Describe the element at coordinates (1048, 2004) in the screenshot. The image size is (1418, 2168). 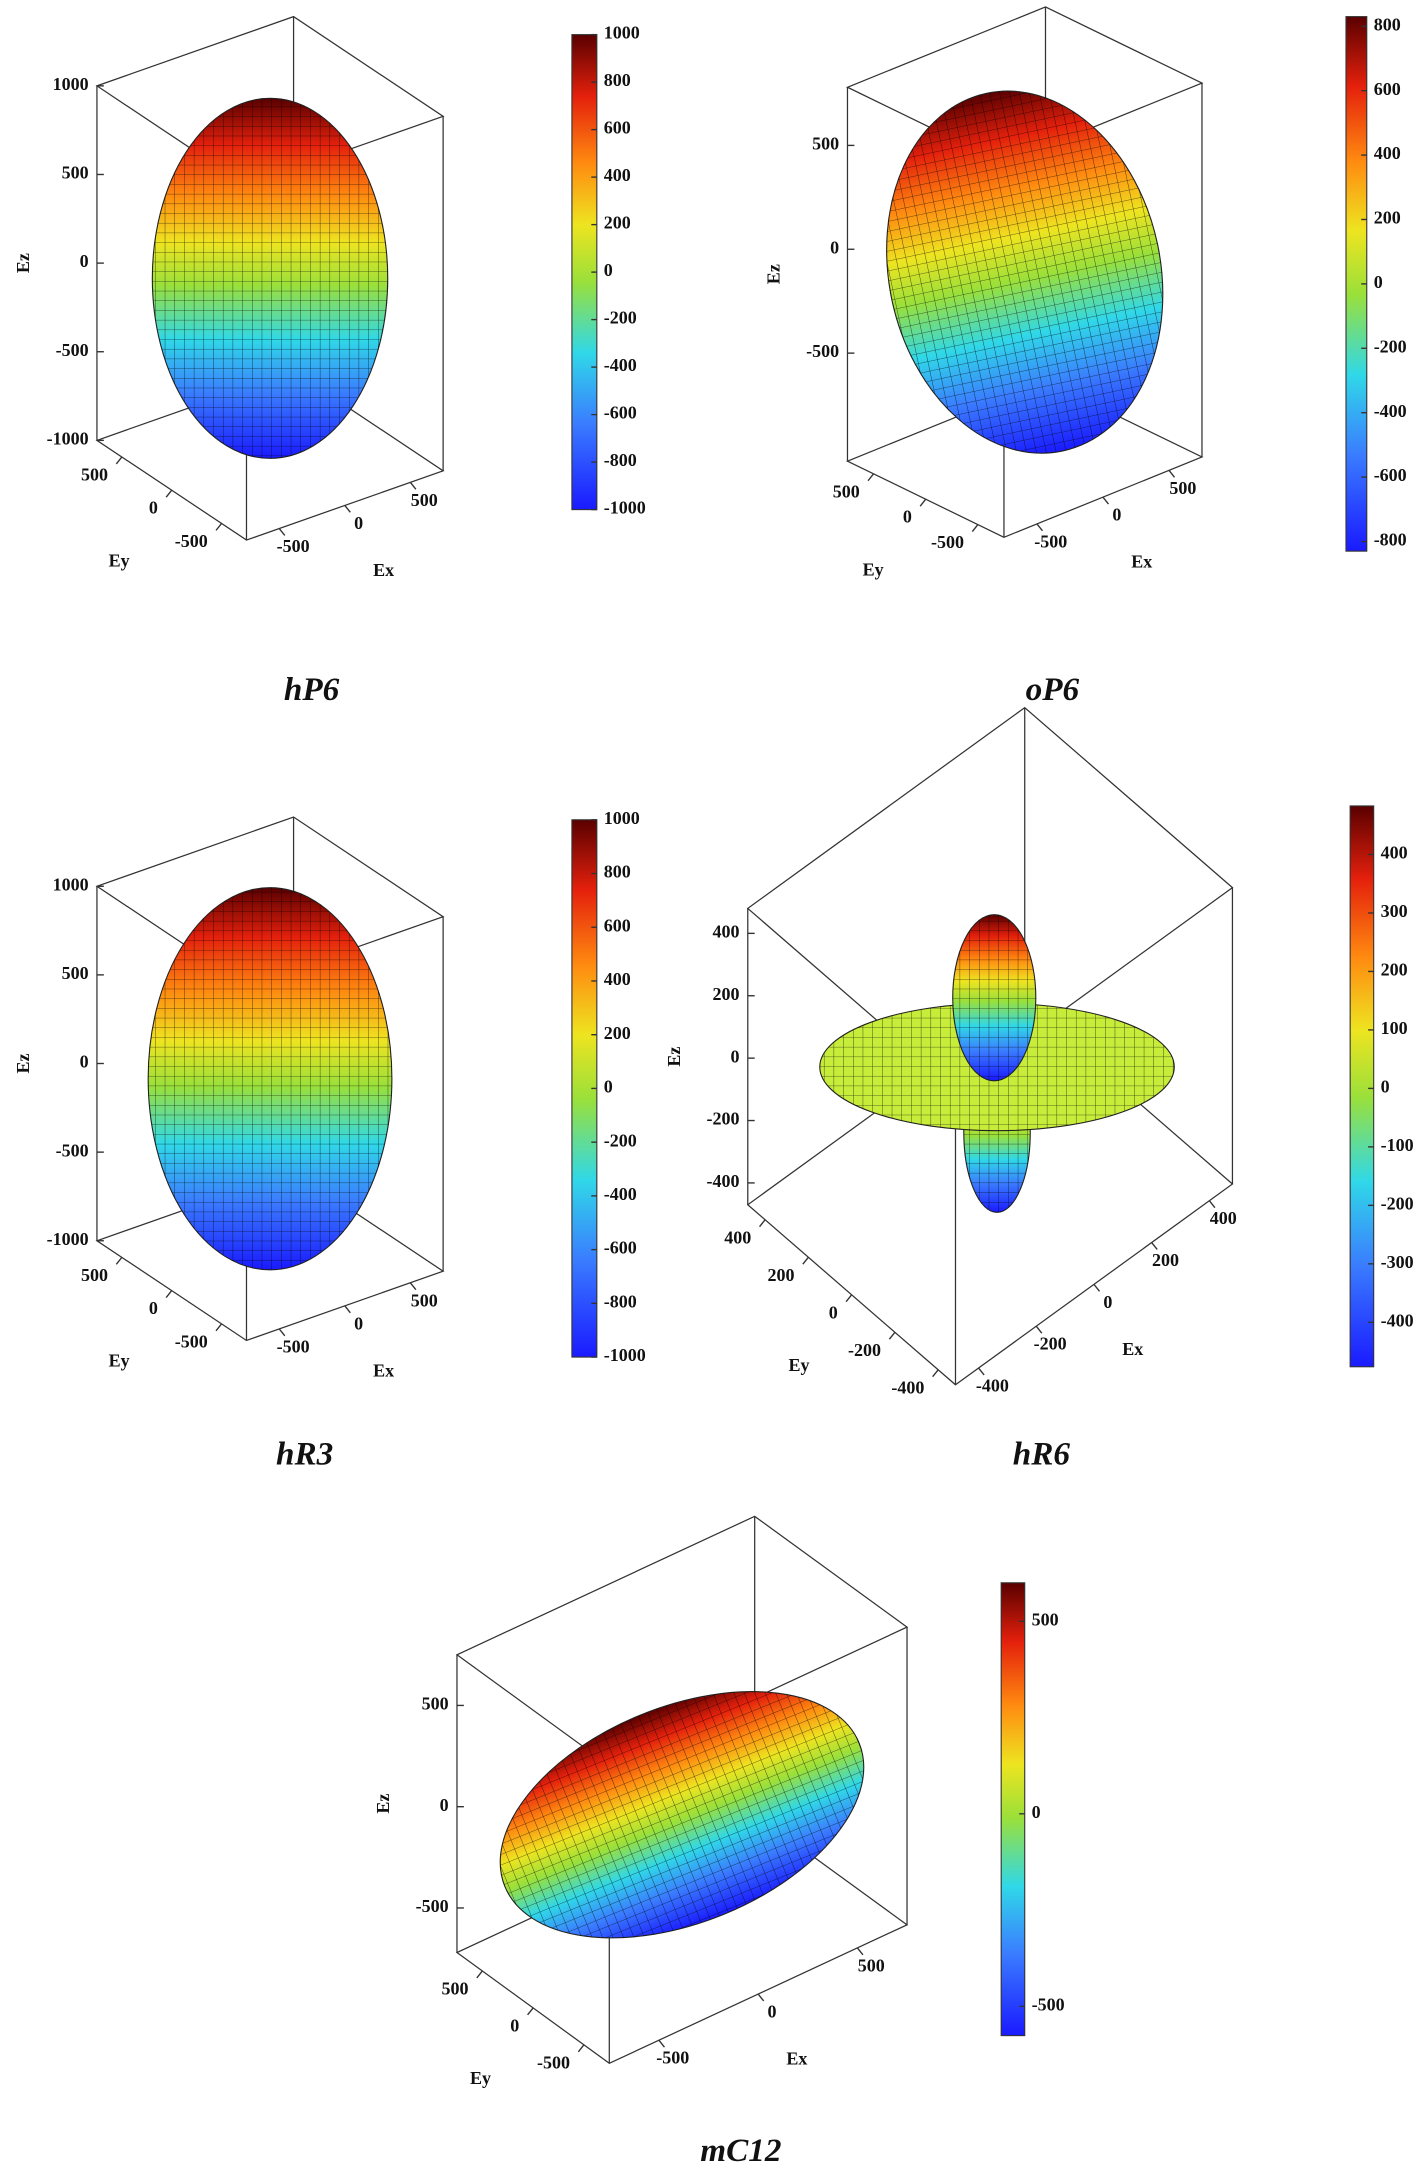
I see `colorbar-tick-label: -500` at that location.